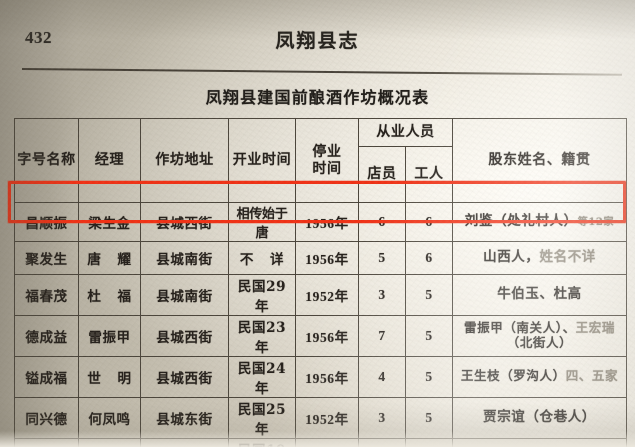 The height and width of the screenshot is (447, 635). What do you see at coordinates (94, 296) in the screenshot?
I see `manager-char-a: 杜` at bounding box center [94, 296].